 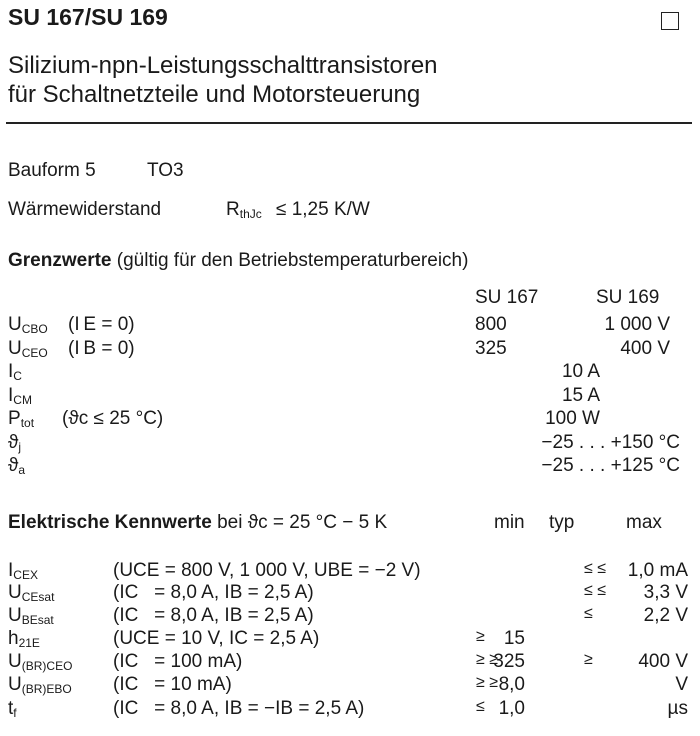 What do you see at coordinates (644, 522) in the screenshot?
I see `col-max: max` at bounding box center [644, 522].